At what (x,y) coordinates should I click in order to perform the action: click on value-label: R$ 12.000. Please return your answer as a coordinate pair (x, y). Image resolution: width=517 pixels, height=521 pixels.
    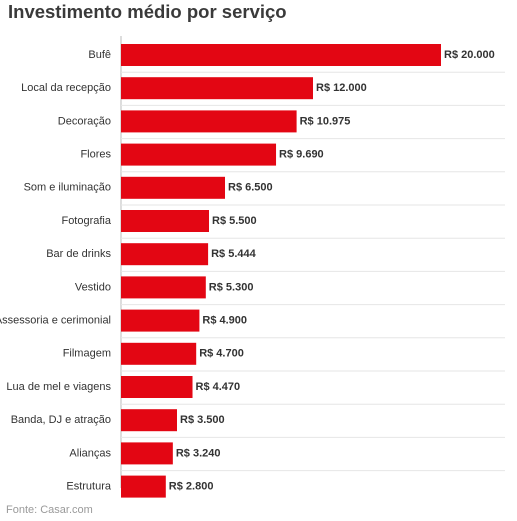
    Looking at the image, I should click on (341, 88).